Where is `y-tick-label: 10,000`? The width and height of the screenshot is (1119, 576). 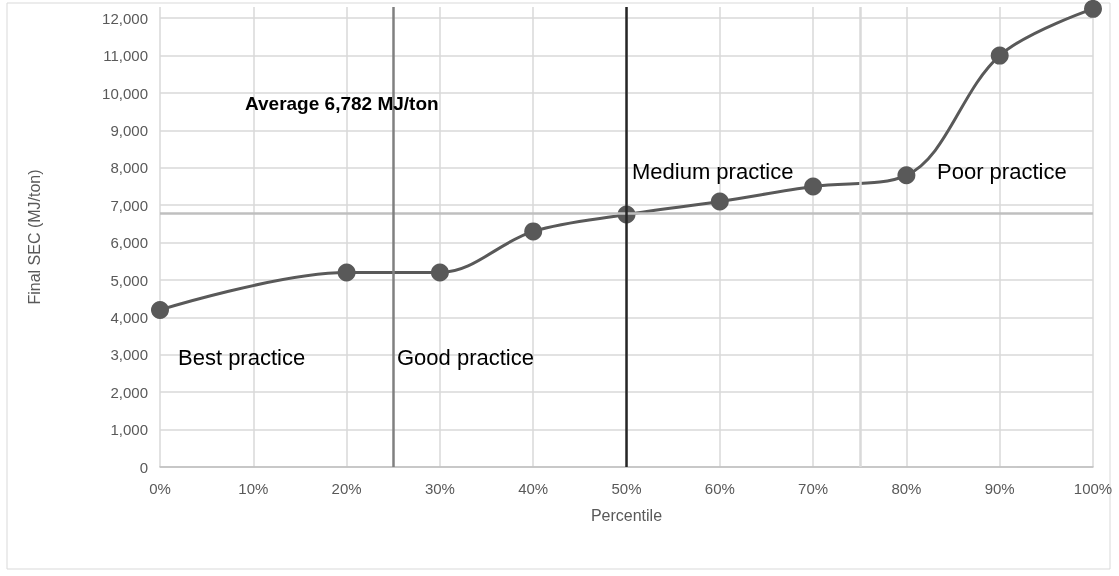 y-tick-label: 10,000 is located at coordinates (125, 93).